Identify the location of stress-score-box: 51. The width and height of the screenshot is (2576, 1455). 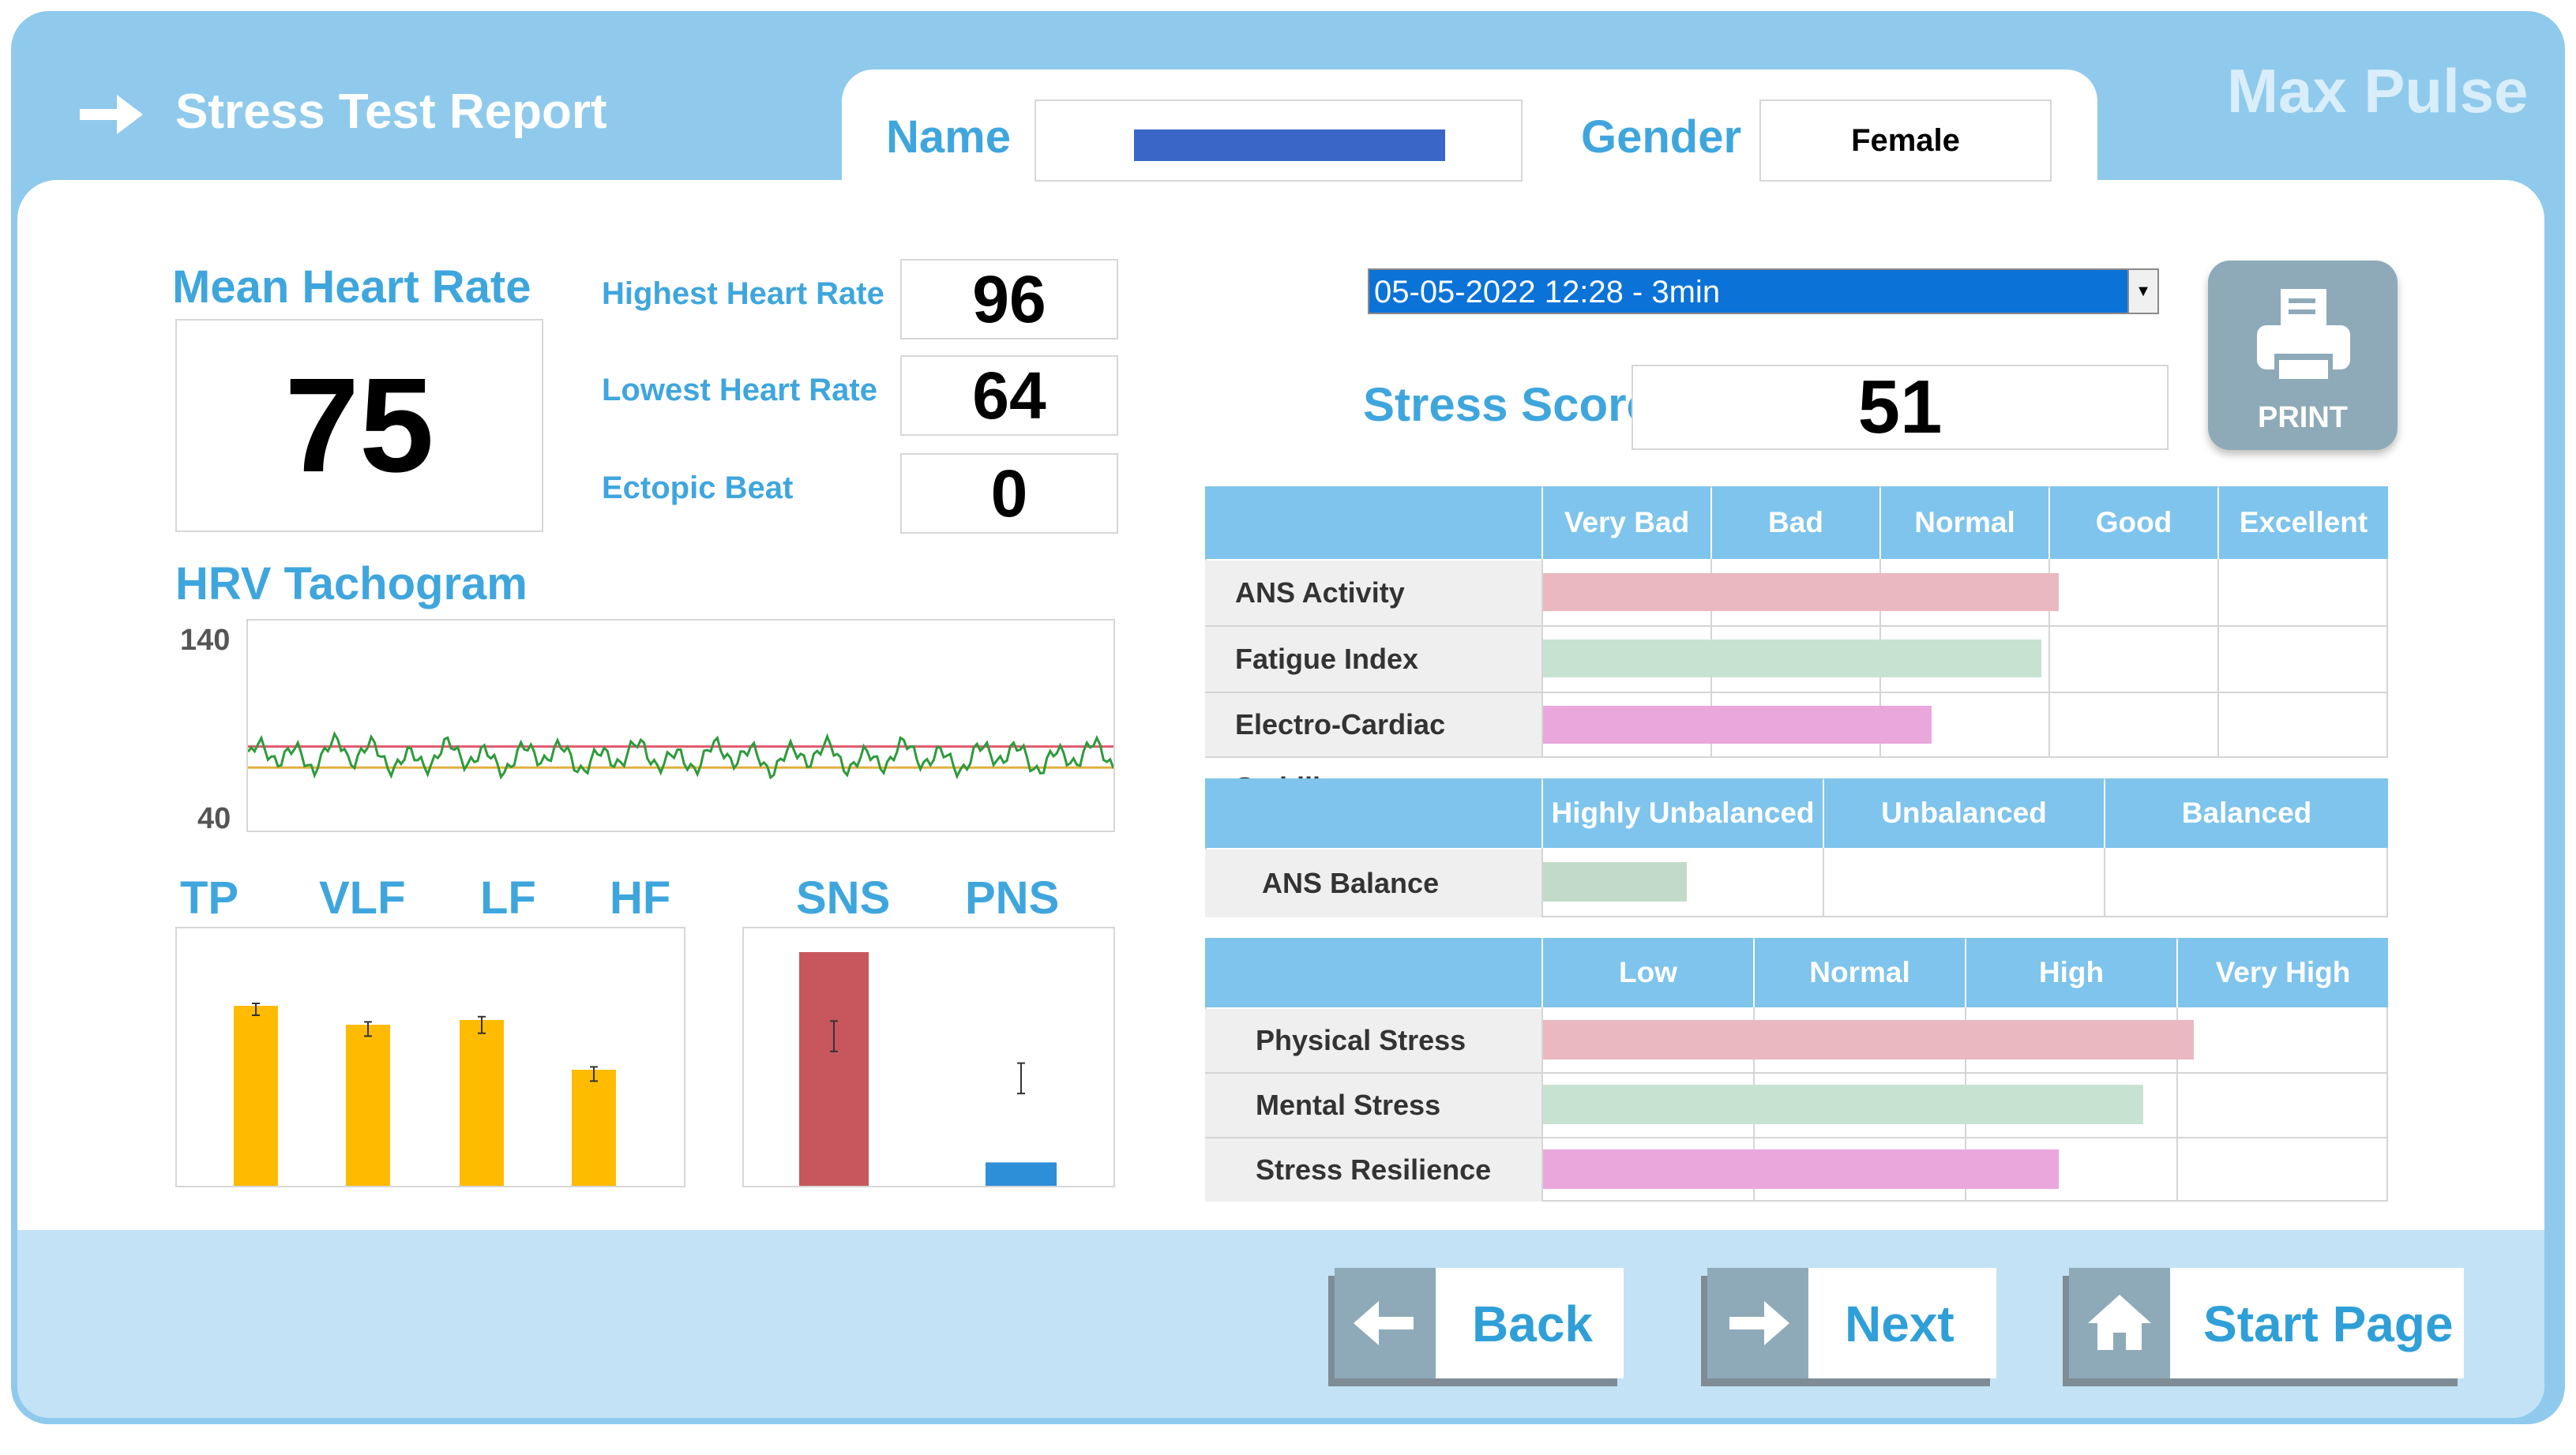
(1900, 407).